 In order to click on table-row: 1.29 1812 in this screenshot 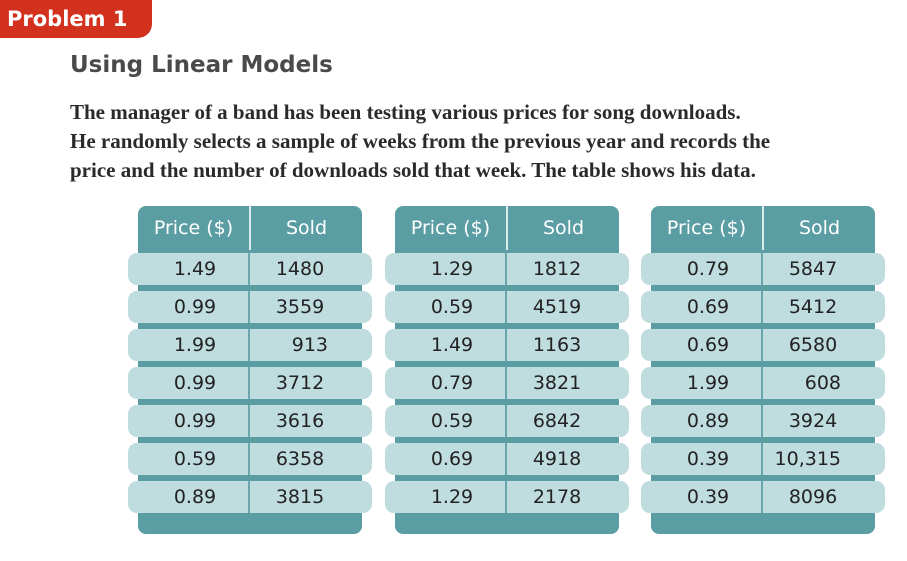, I will do `click(507, 269)`.